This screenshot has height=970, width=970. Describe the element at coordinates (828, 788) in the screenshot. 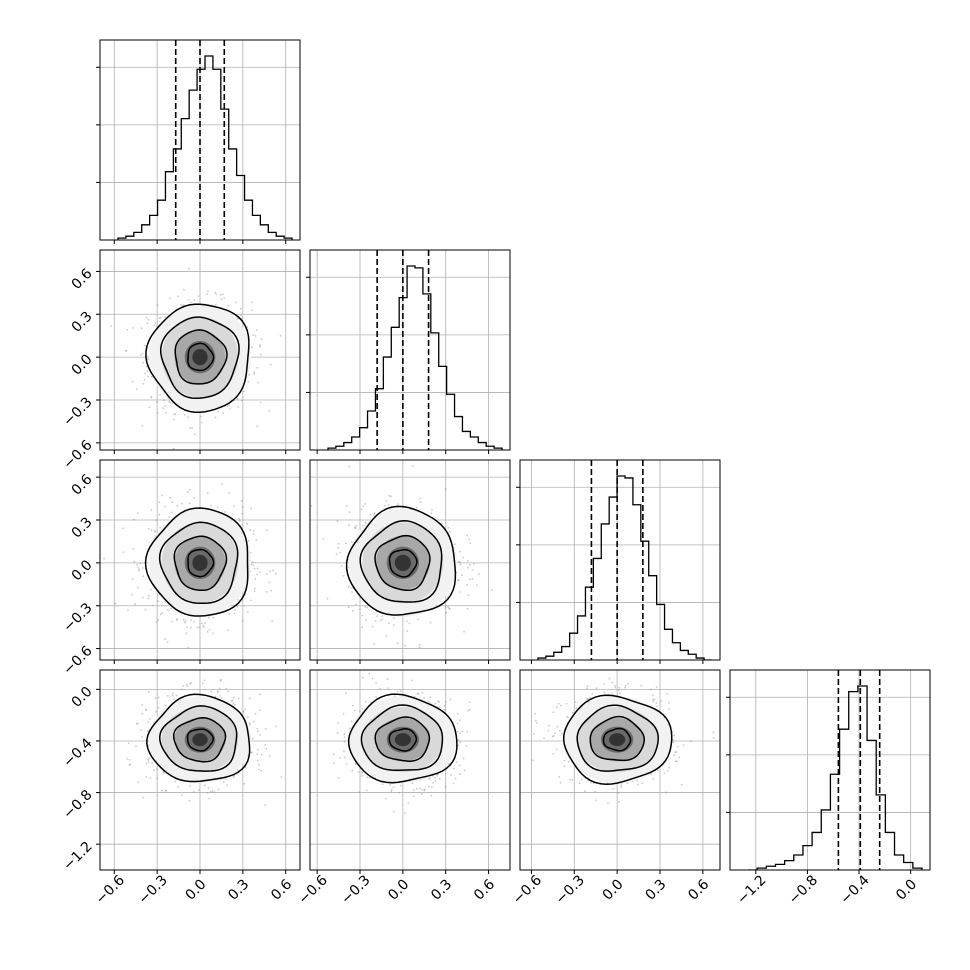

I see `histogram-panel-3: −1.2 −0.8 −0.4 0.0` at that location.